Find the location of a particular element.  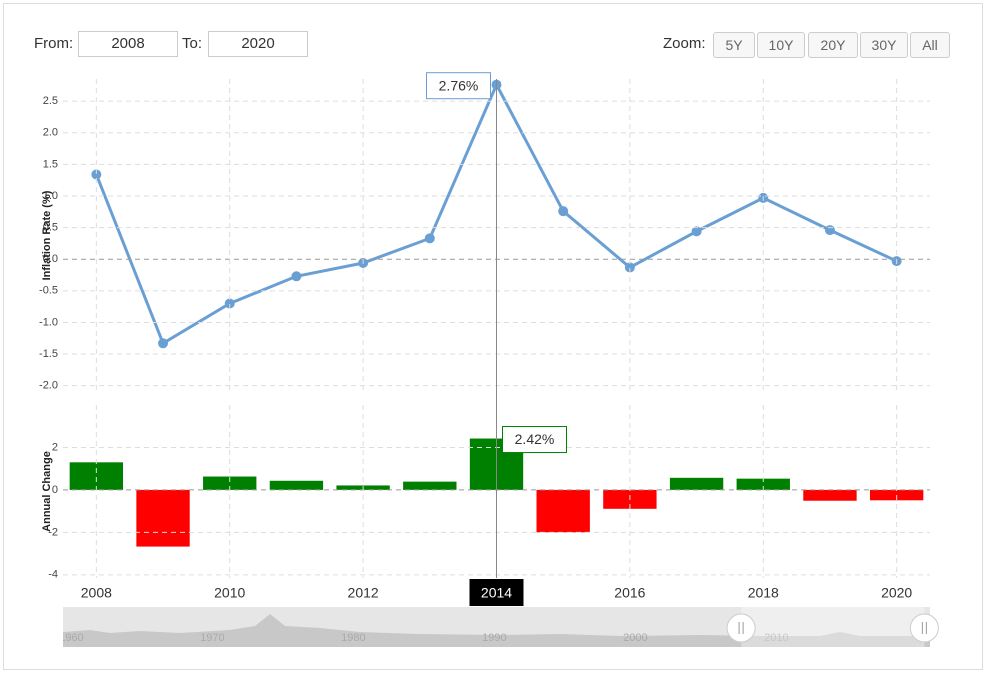

to-label: To: is located at coordinates (192, 43).